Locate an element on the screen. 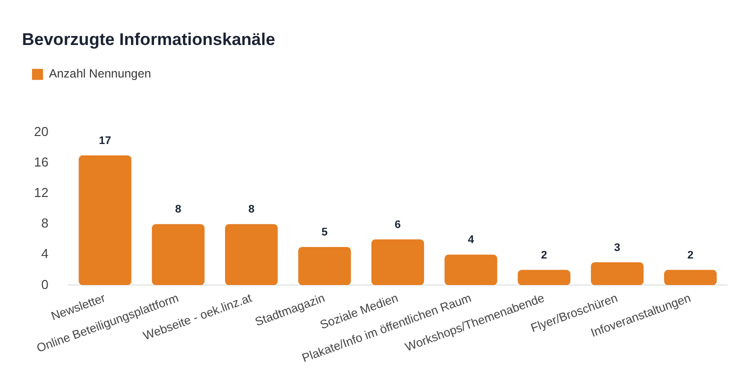 The height and width of the screenshot is (380, 755). y-tick-label: 20 is located at coordinates (41, 131).